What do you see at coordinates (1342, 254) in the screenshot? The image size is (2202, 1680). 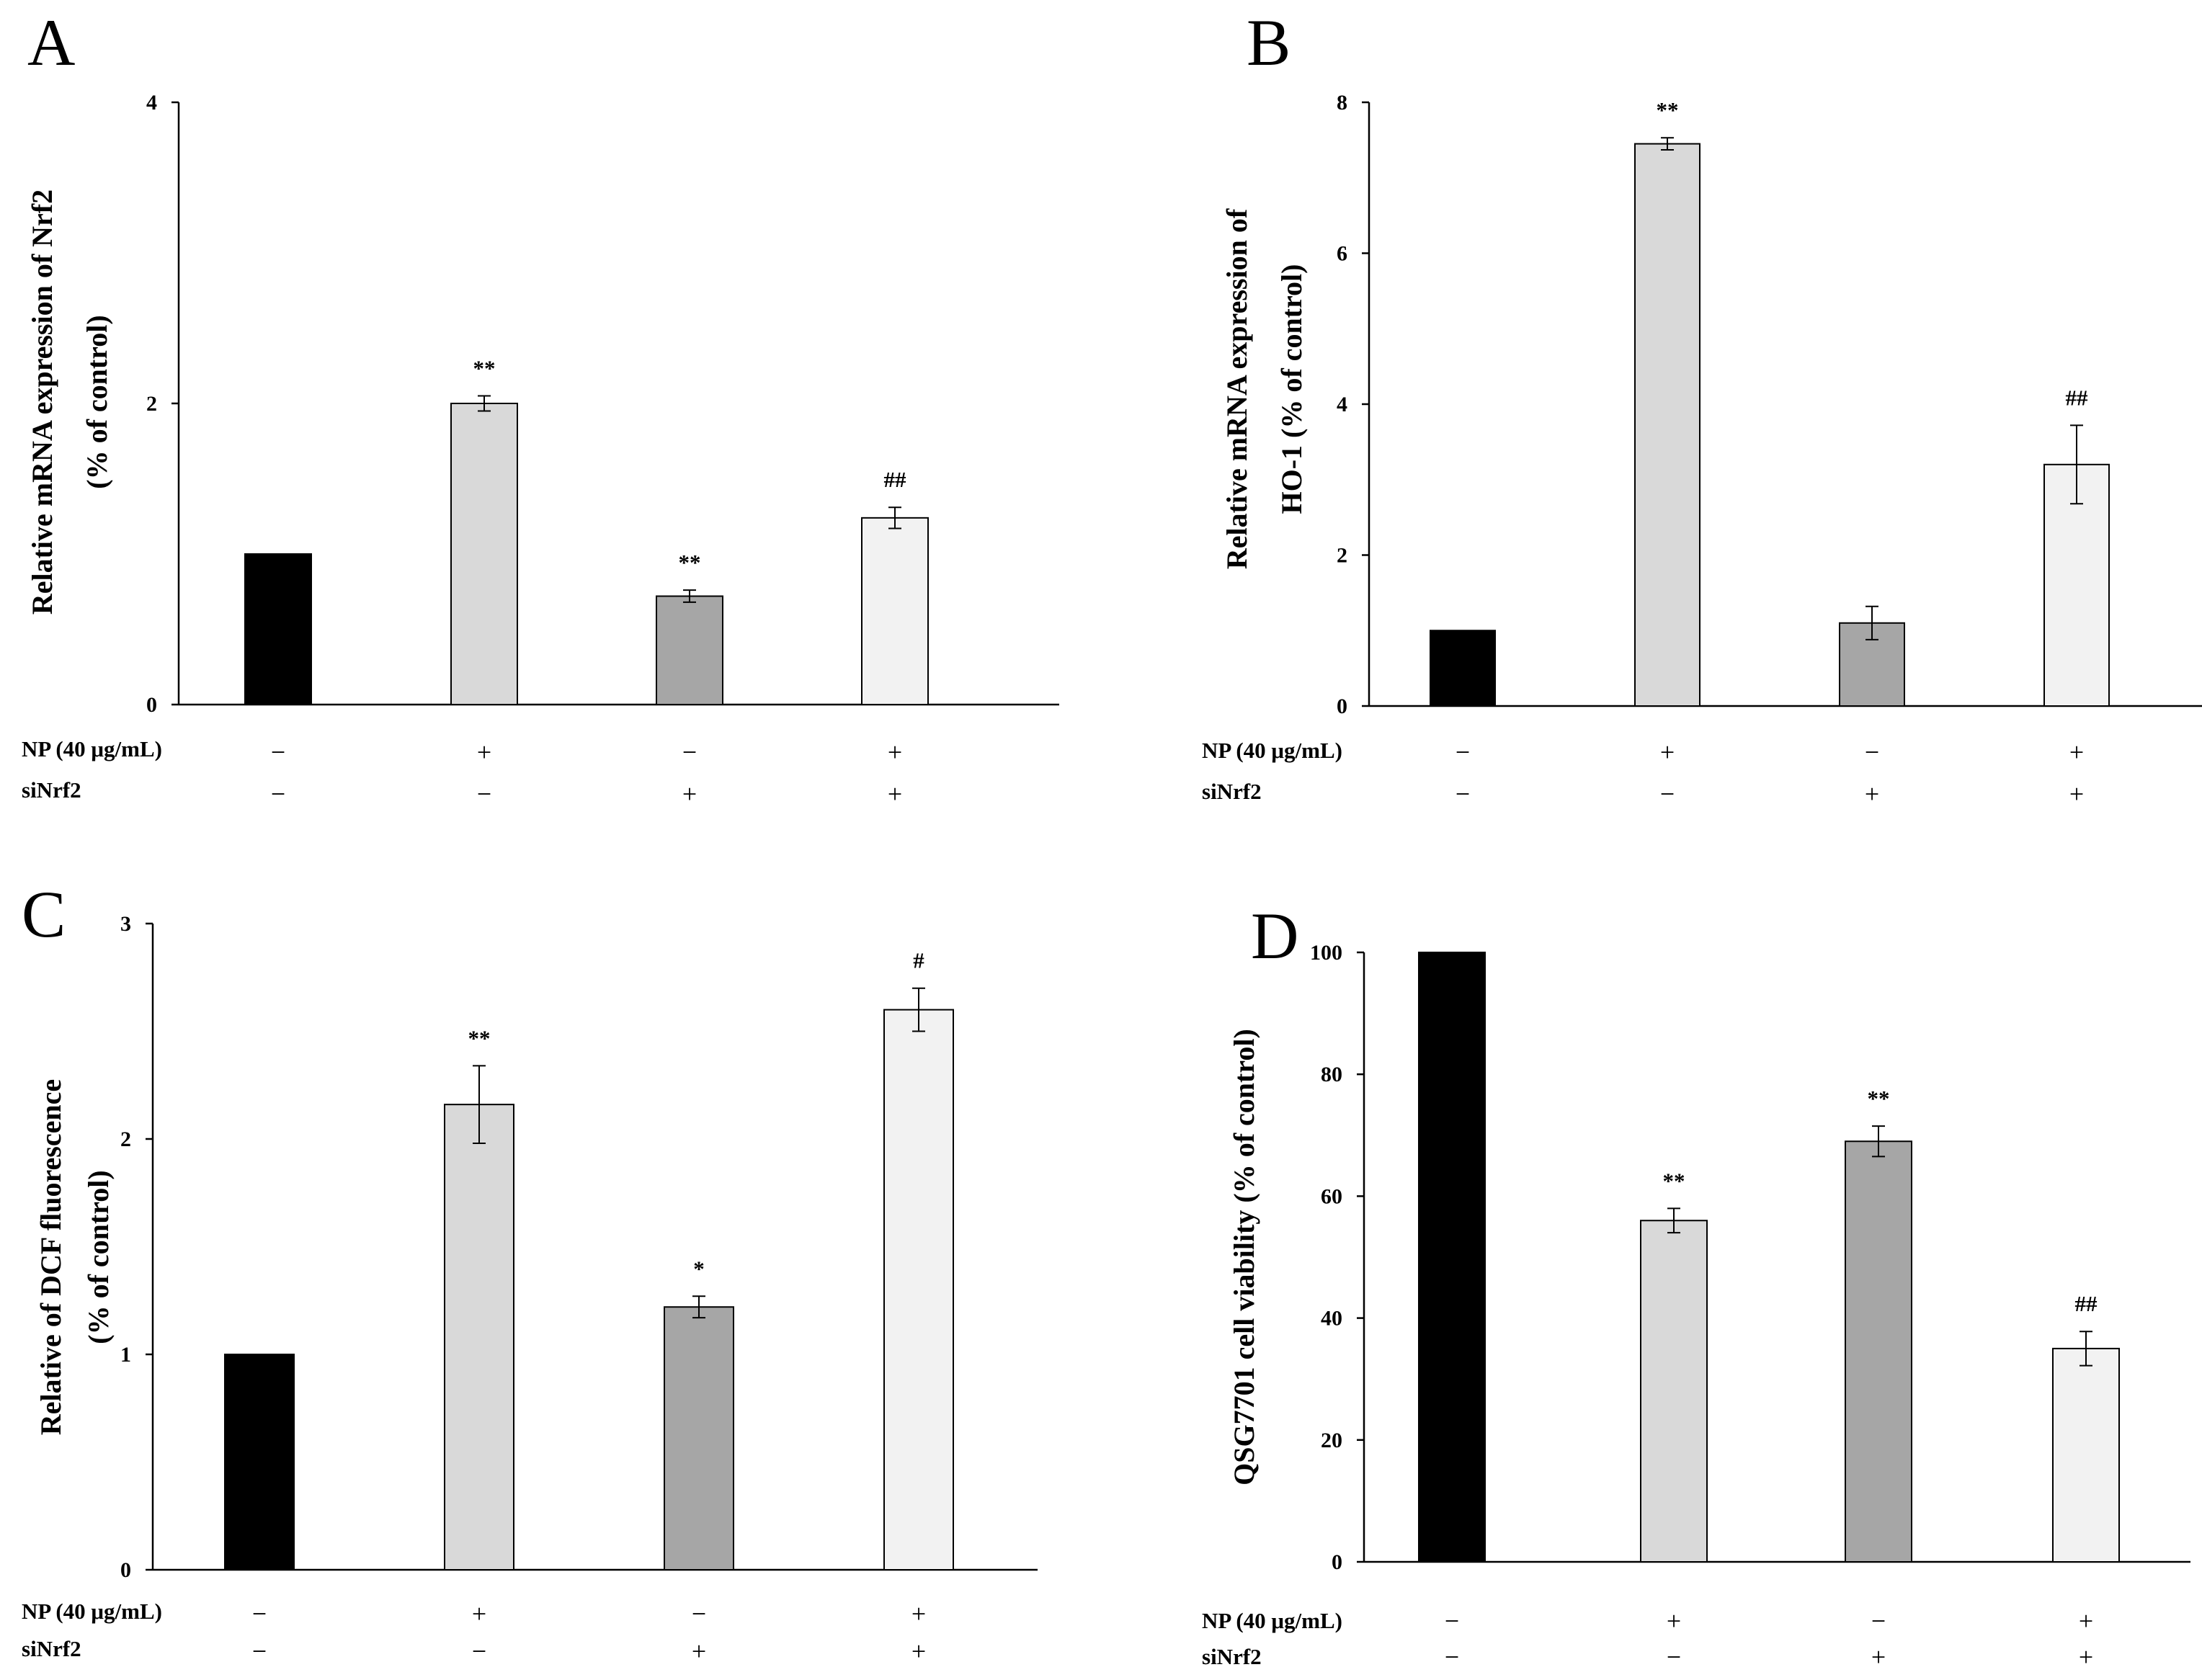 I see `y-tick-label: 6` at bounding box center [1342, 254].